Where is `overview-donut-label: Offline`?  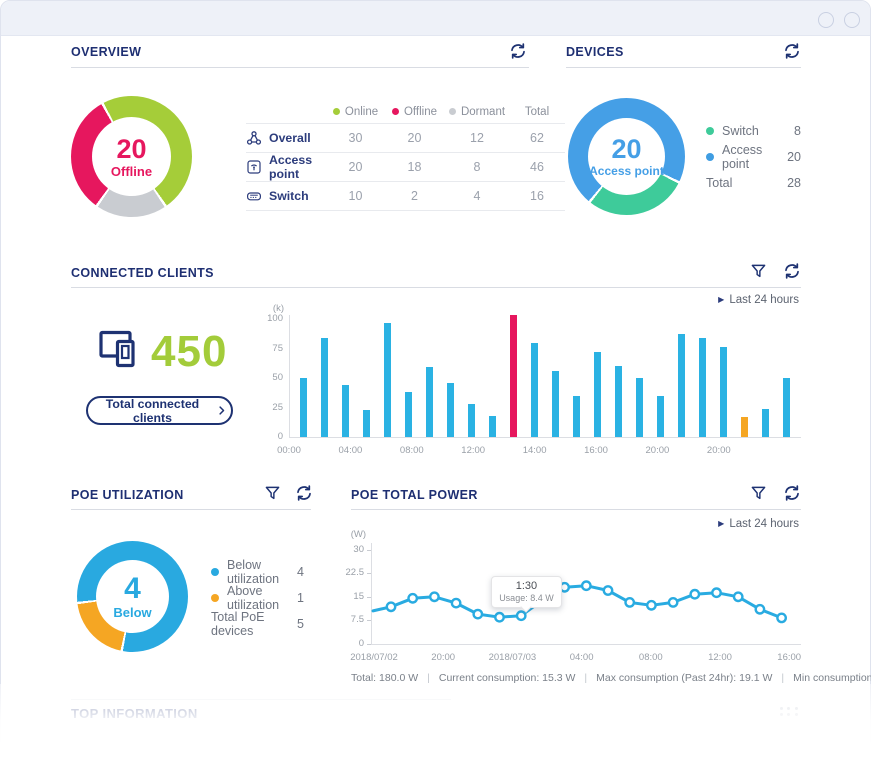
overview-donut-label: Offline is located at coordinates (131, 171).